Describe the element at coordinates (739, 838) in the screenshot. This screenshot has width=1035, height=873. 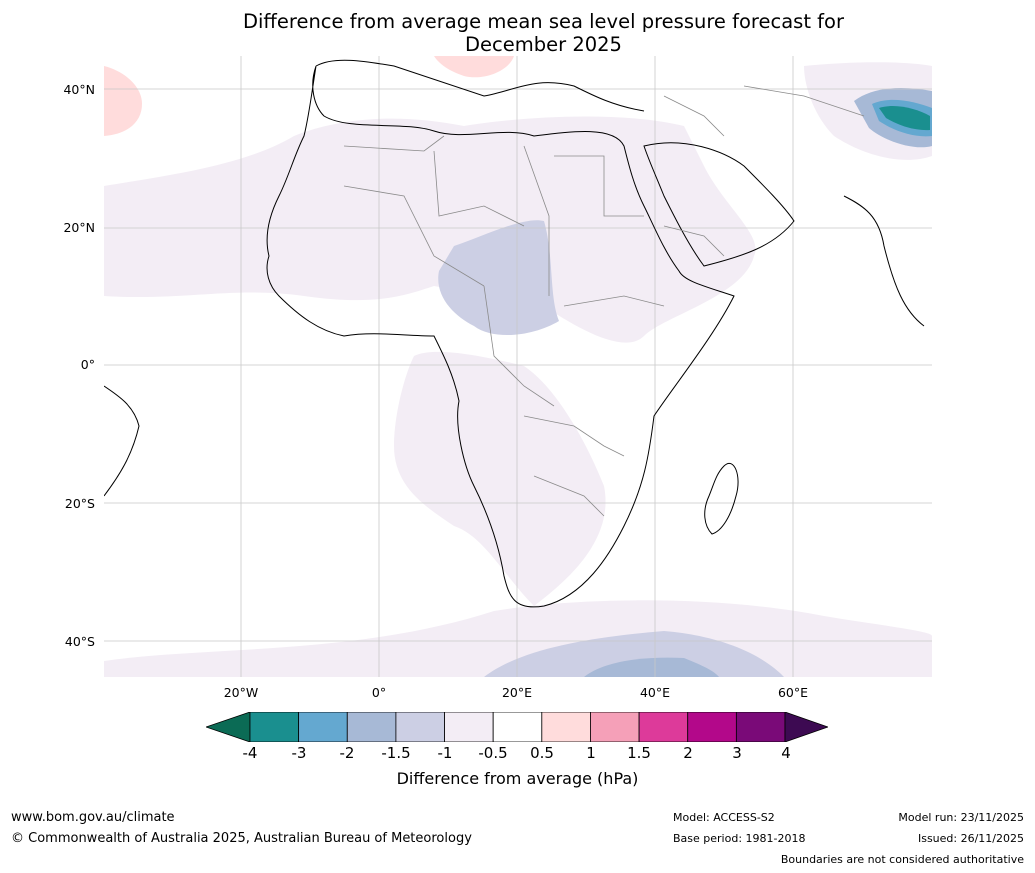
I see `footer-base-period: Base period: 1981-2018` at that location.